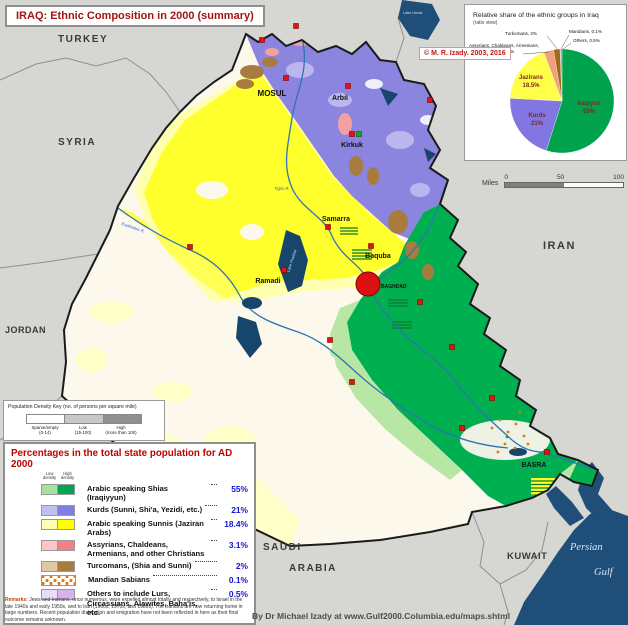 The image size is (628, 625). I want to click on scale-tick-0: 0, so click(506, 177).